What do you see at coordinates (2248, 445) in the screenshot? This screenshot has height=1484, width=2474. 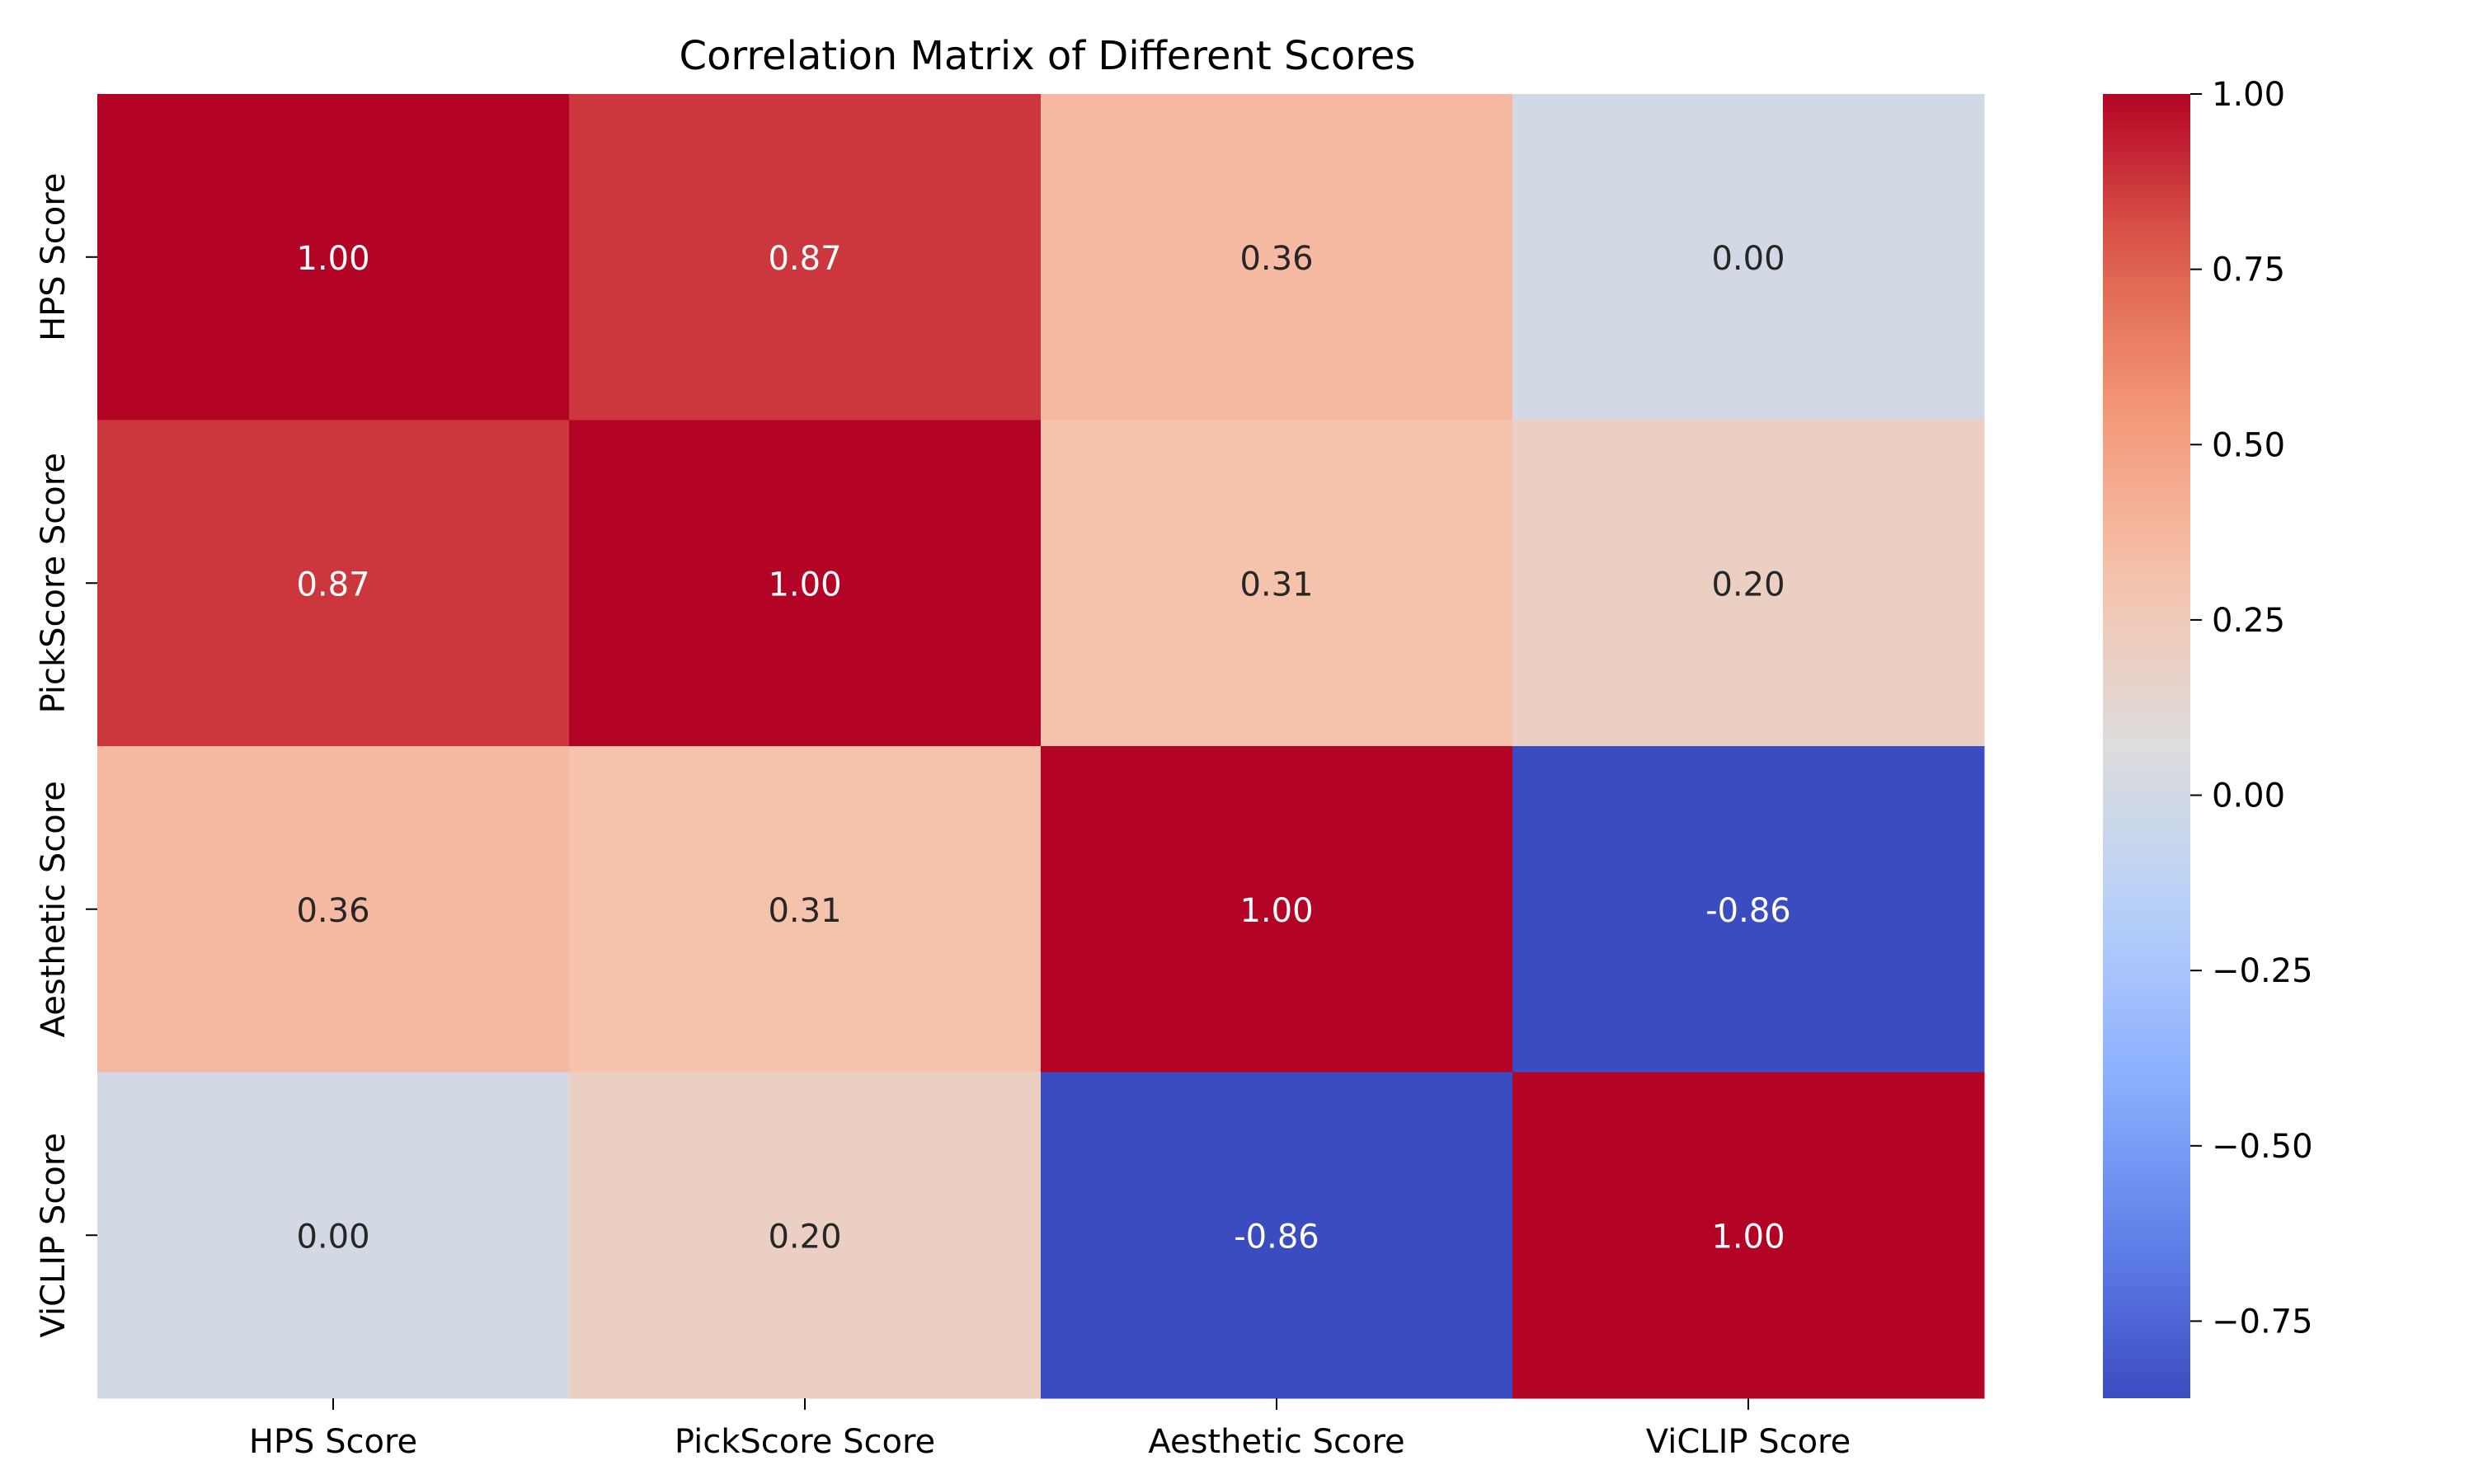 I see `colorbar-tick-label: 0.50` at bounding box center [2248, 445].